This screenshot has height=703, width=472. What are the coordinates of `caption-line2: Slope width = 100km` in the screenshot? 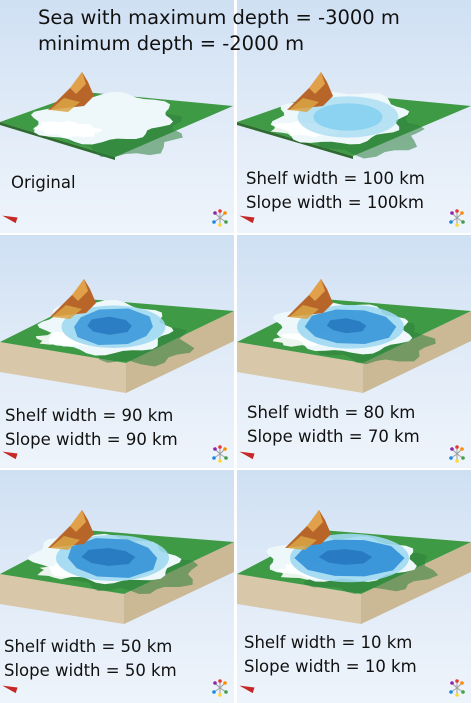 It's located at (335, 202).